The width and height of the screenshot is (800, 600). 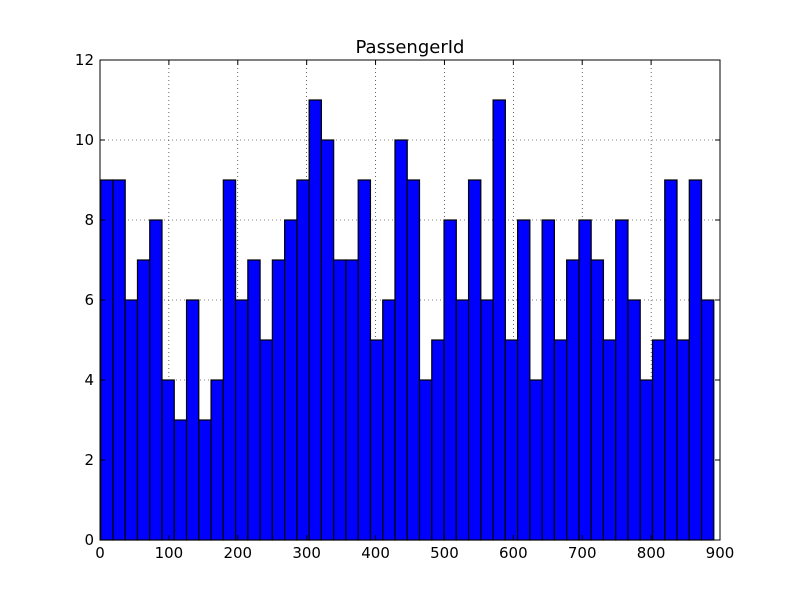 I want to click on y-tick-label: 12, so click(x=84, y=60).